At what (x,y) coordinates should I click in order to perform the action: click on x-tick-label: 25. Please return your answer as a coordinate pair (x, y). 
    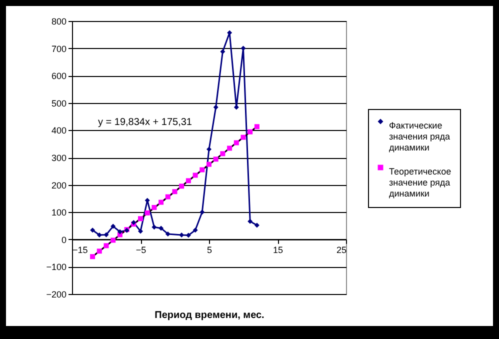
    Looking at the image, I should click on (341, 249).